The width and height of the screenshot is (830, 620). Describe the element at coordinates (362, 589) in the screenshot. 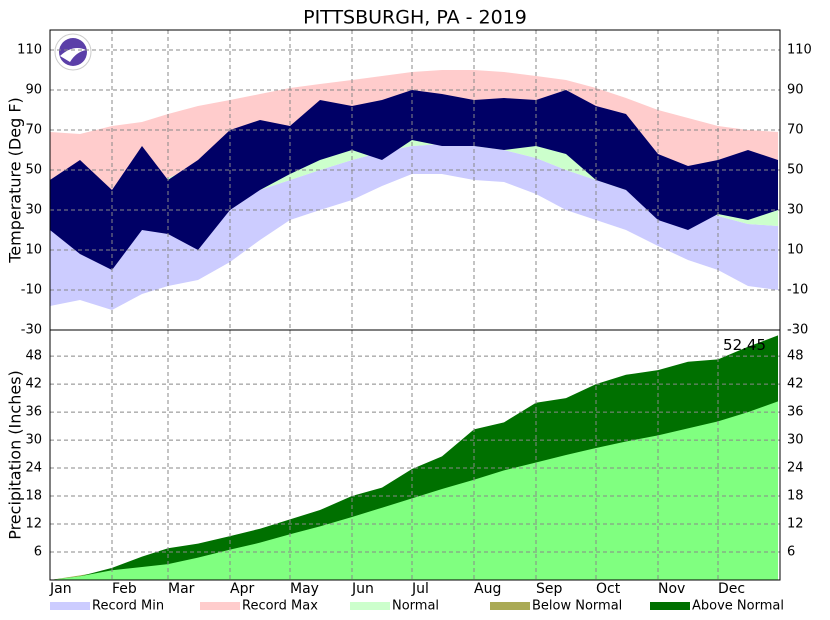

I see `x-tick-label: Jun` at that location.